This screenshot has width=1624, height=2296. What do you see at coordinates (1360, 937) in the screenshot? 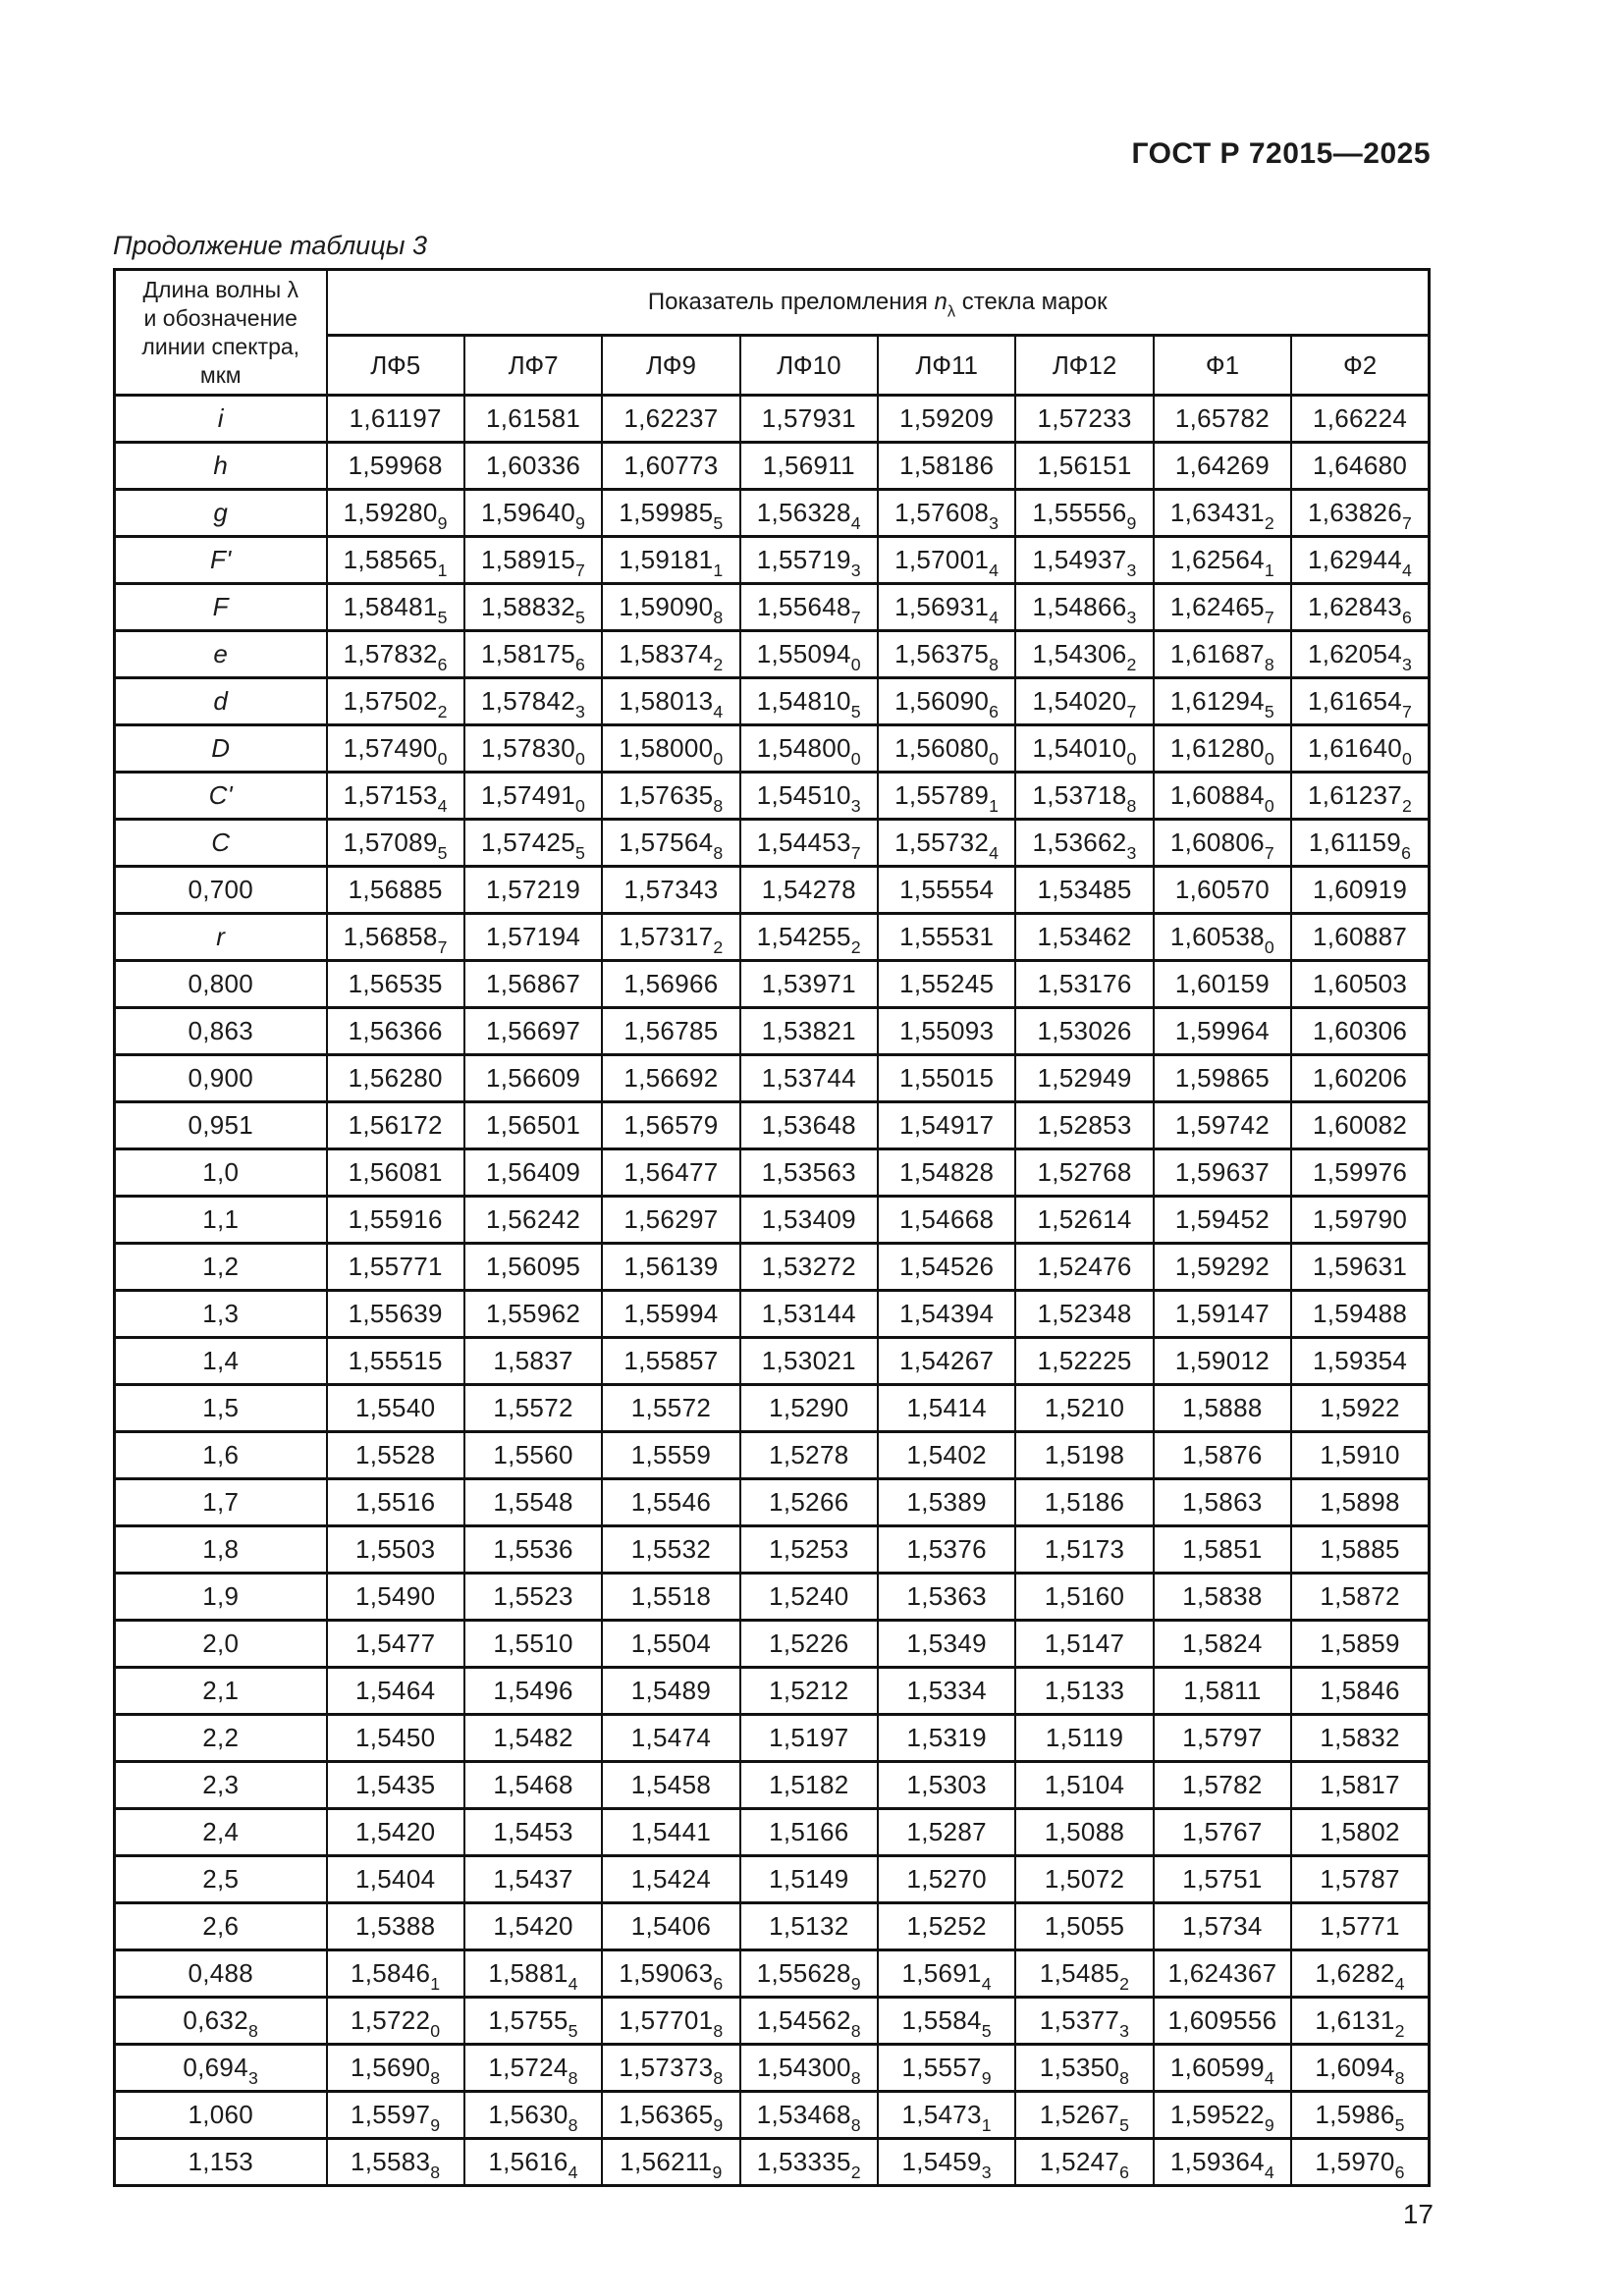
I see `refractive-index-value: 1,60887` at bounding box center [1360, 937].